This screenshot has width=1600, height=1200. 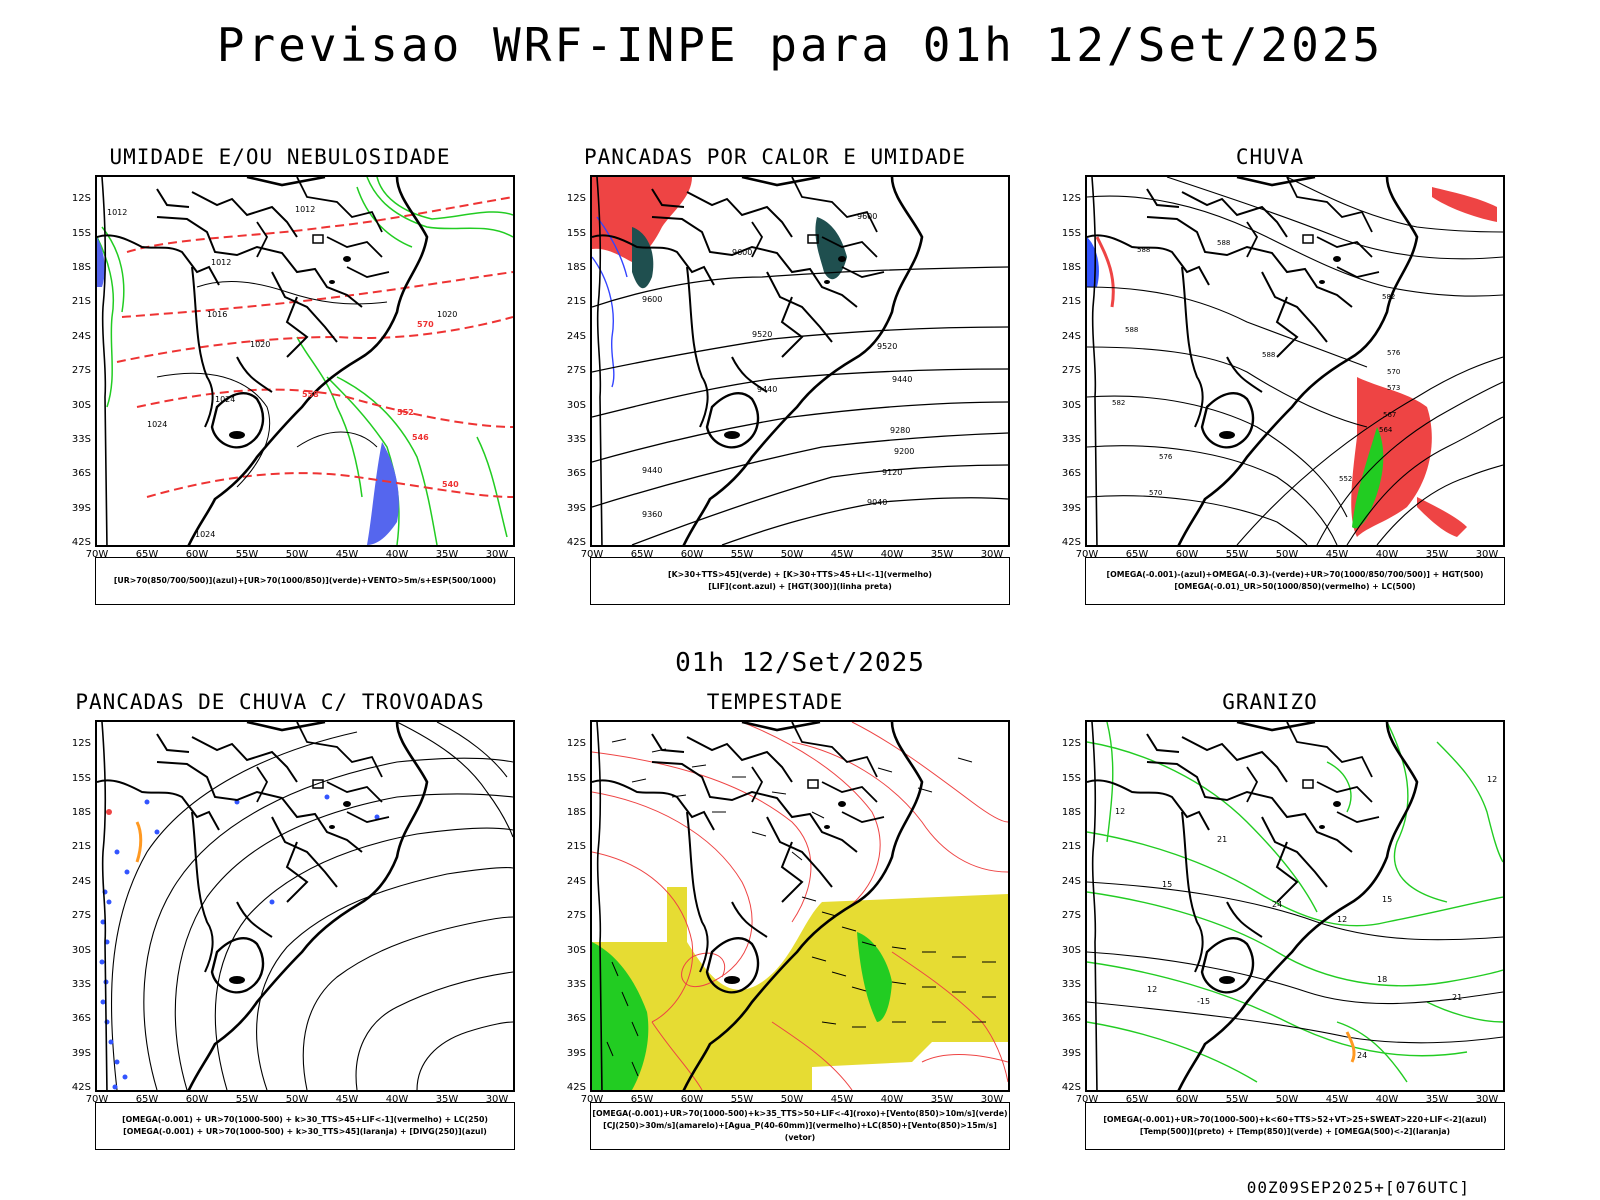 I want to click on lon-label: 50W, so click(x=1287, y=554).